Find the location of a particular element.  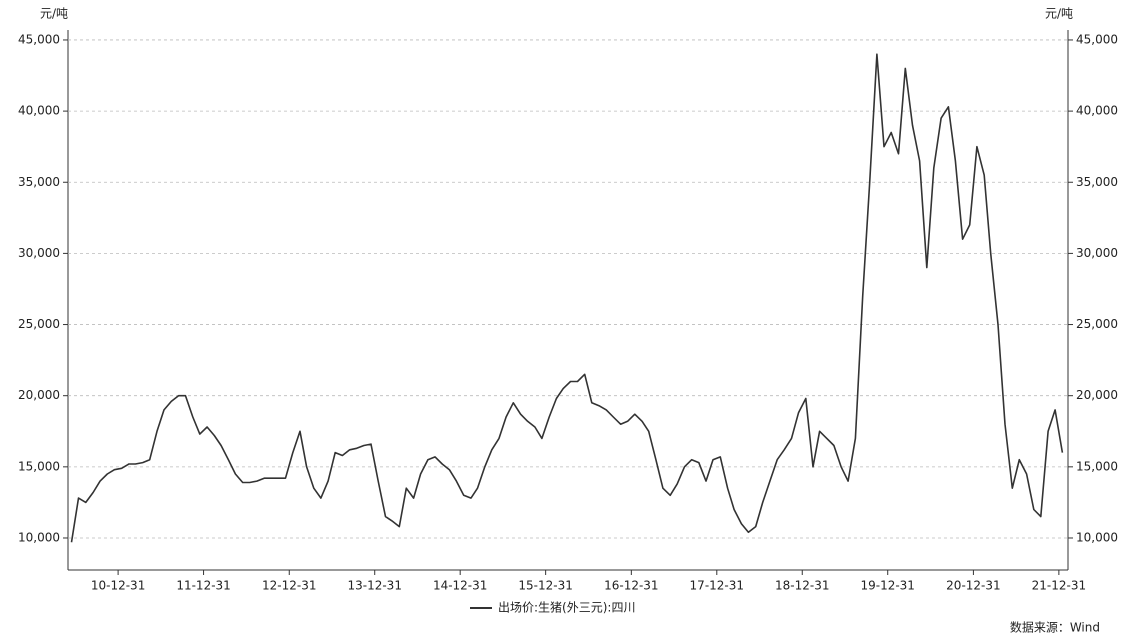

y2-tick-label: 30,000 is located at coordinates (1097, 253).